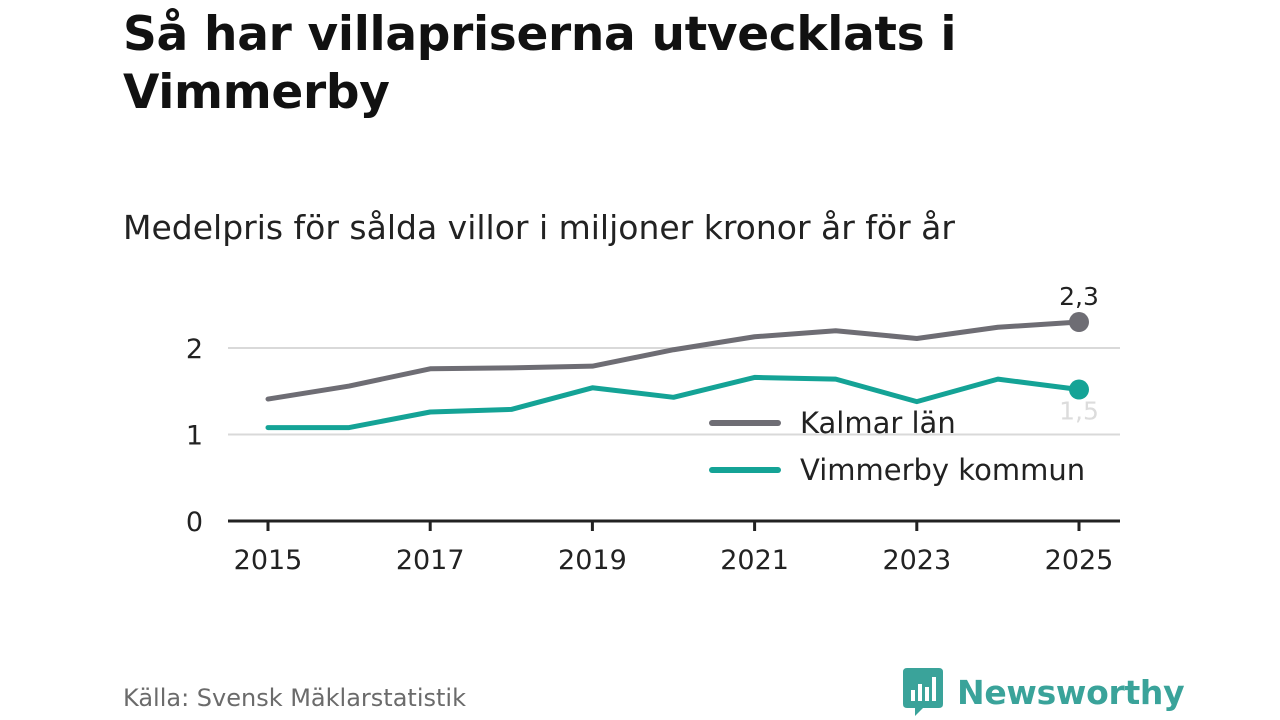 The image size is (1280, 720). What do you see at coordinates (1071, 692) in the screenshot?
I see `brand-name: Newsworthy` at bounding box center [1071, 692].